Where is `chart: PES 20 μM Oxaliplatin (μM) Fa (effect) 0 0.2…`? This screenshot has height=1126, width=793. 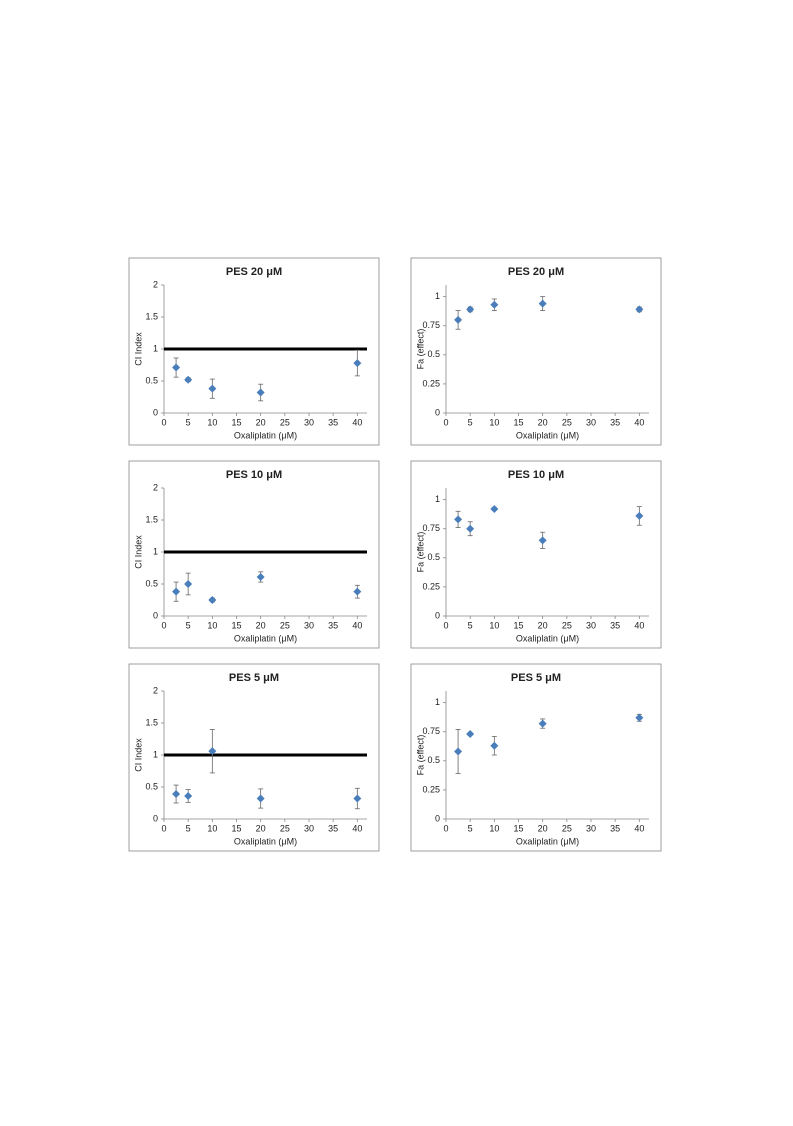
chart: PES 20 μM Oxaliplatin (μM) Fa (effect) 0 0.2… is located at coordinates (536, 351).